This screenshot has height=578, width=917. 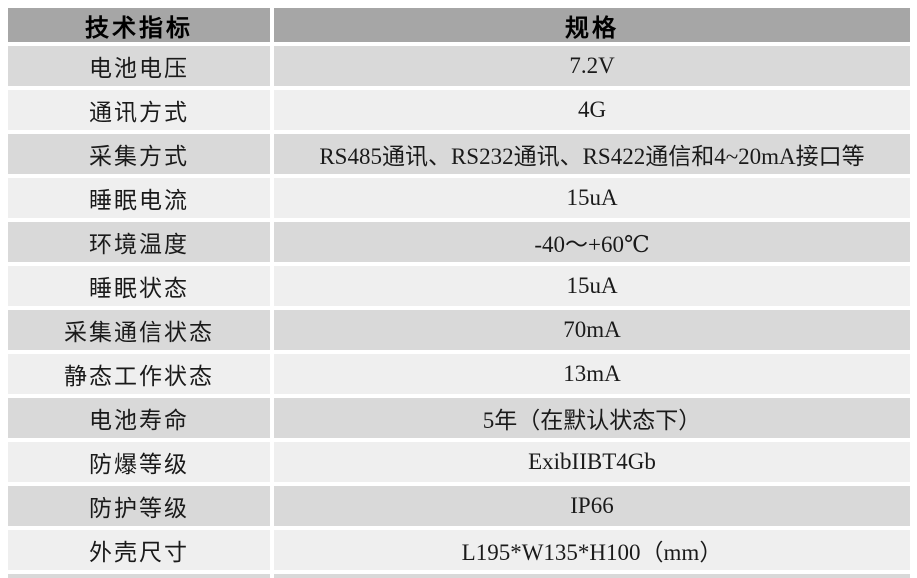 I want to click on spec-value: L195*W135*H100（mm）, so click(x=592, y=550).